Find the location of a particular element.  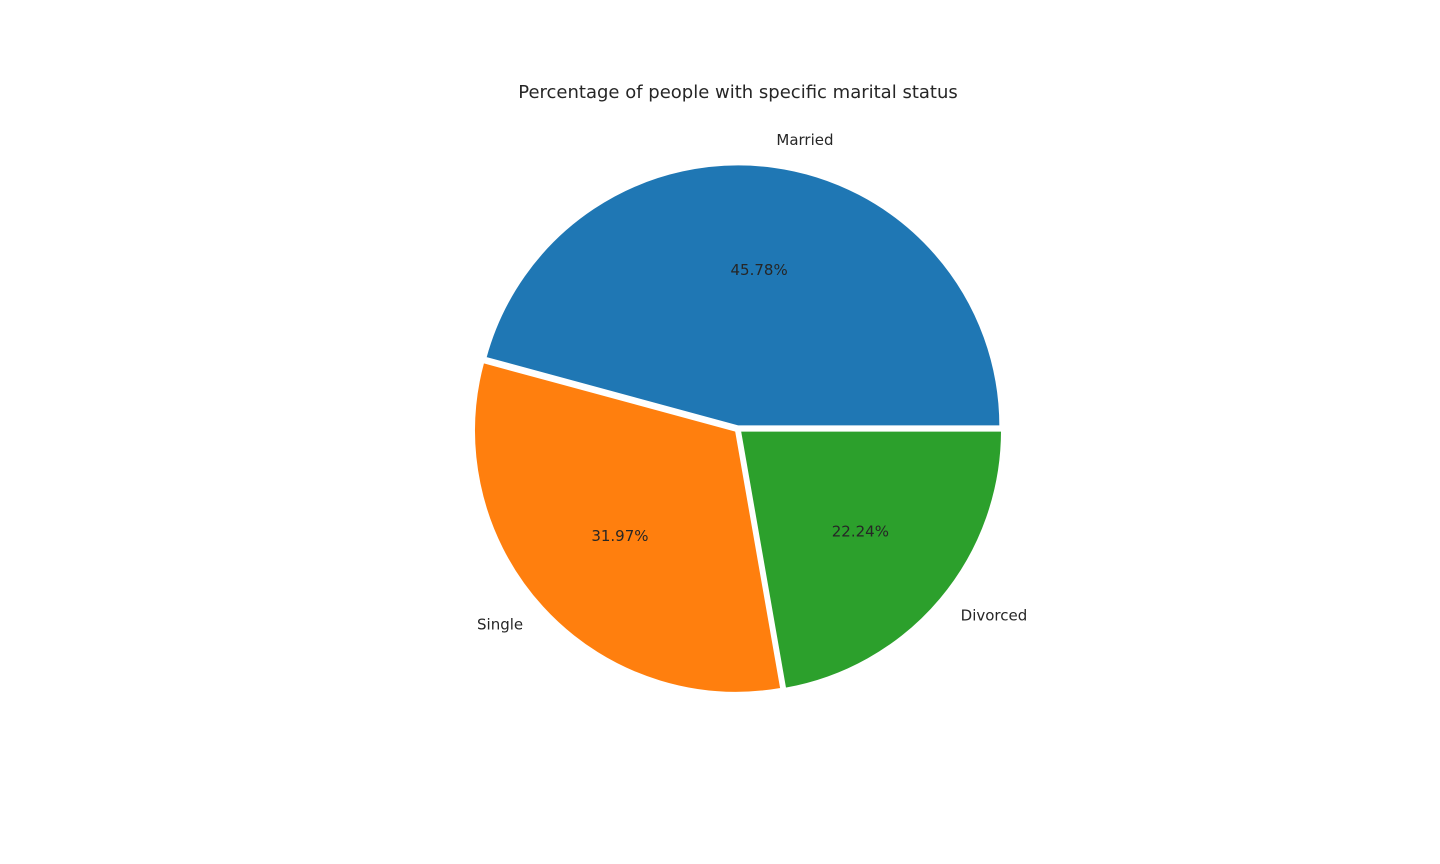

pie-slice-married is located at coordinates (743, 295).